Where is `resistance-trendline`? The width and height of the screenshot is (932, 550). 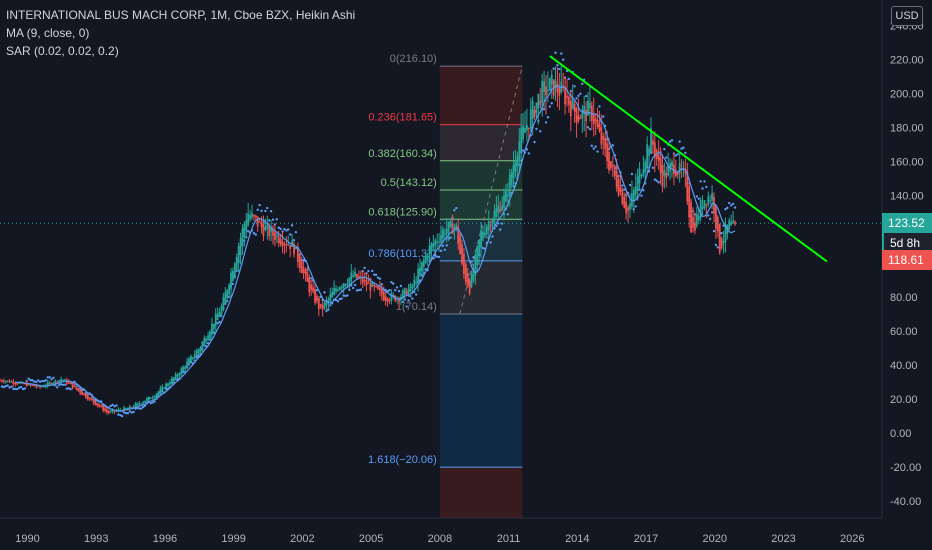 resistance-trendline is located at coordinates (688, 159).